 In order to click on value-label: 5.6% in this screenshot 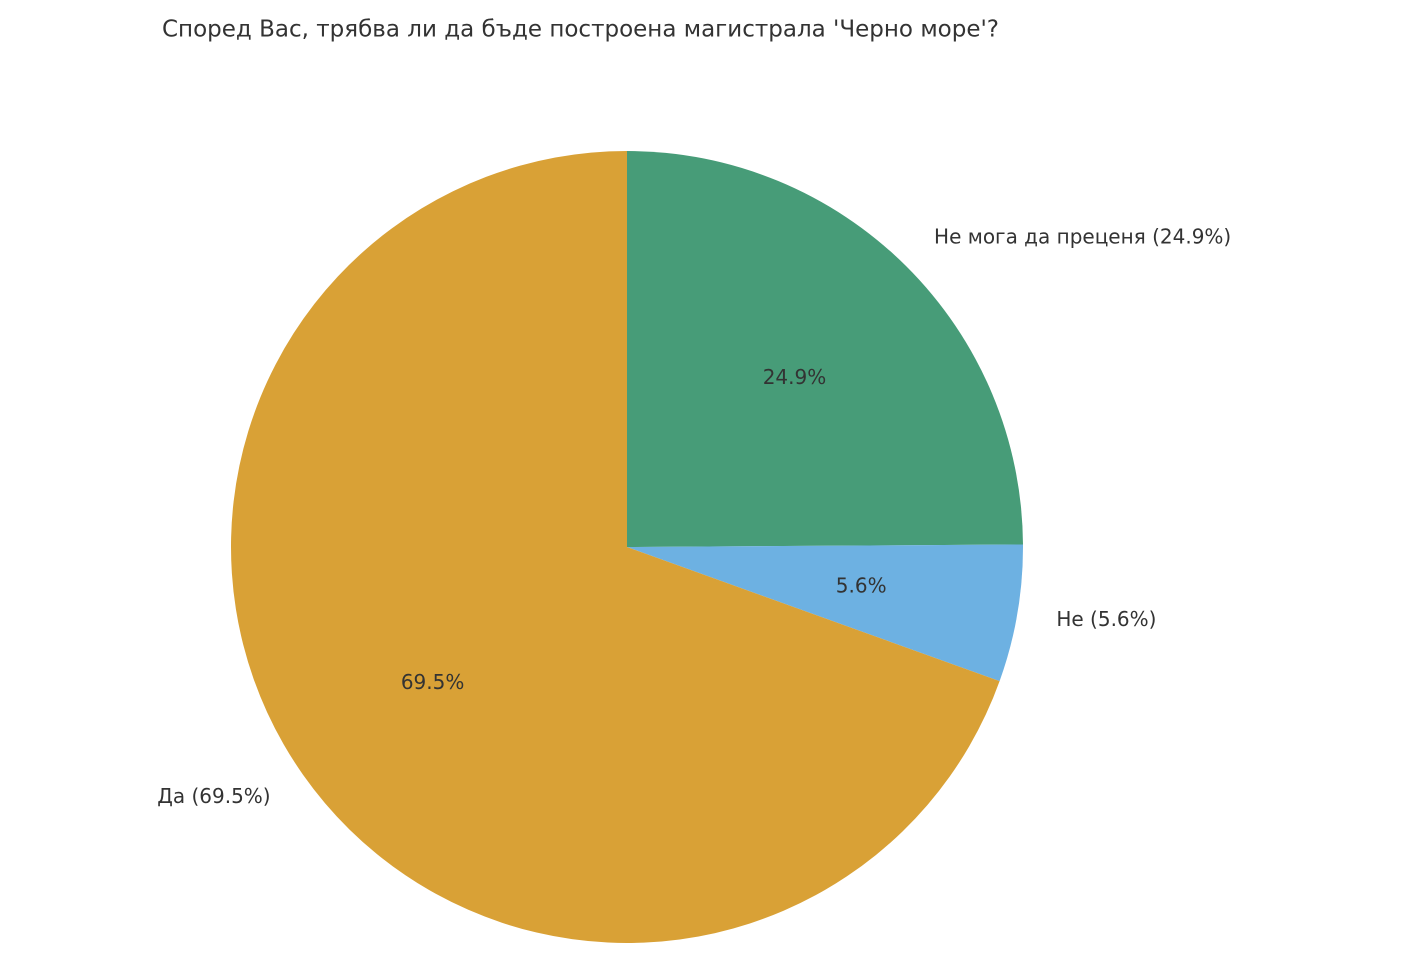, I will do `click(861, 586)`.